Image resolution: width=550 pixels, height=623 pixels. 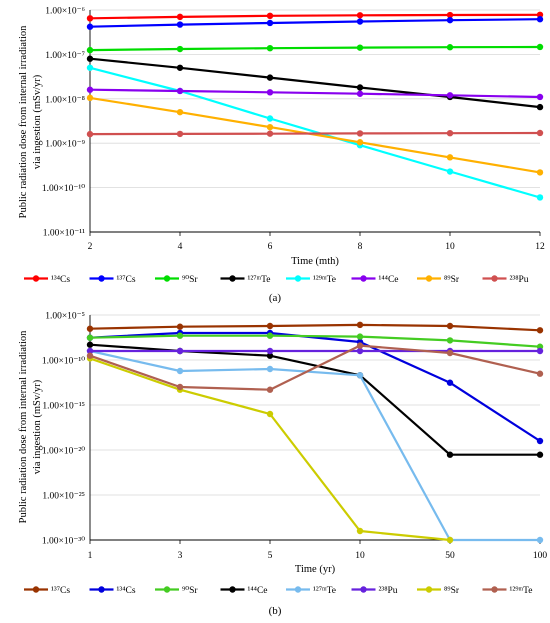 What do you see at coordinates (311, 591) in the screenshot?
I see `panel-b-legend-item: ¹²⁷ᵐTe` at bounding box center [311, 591].